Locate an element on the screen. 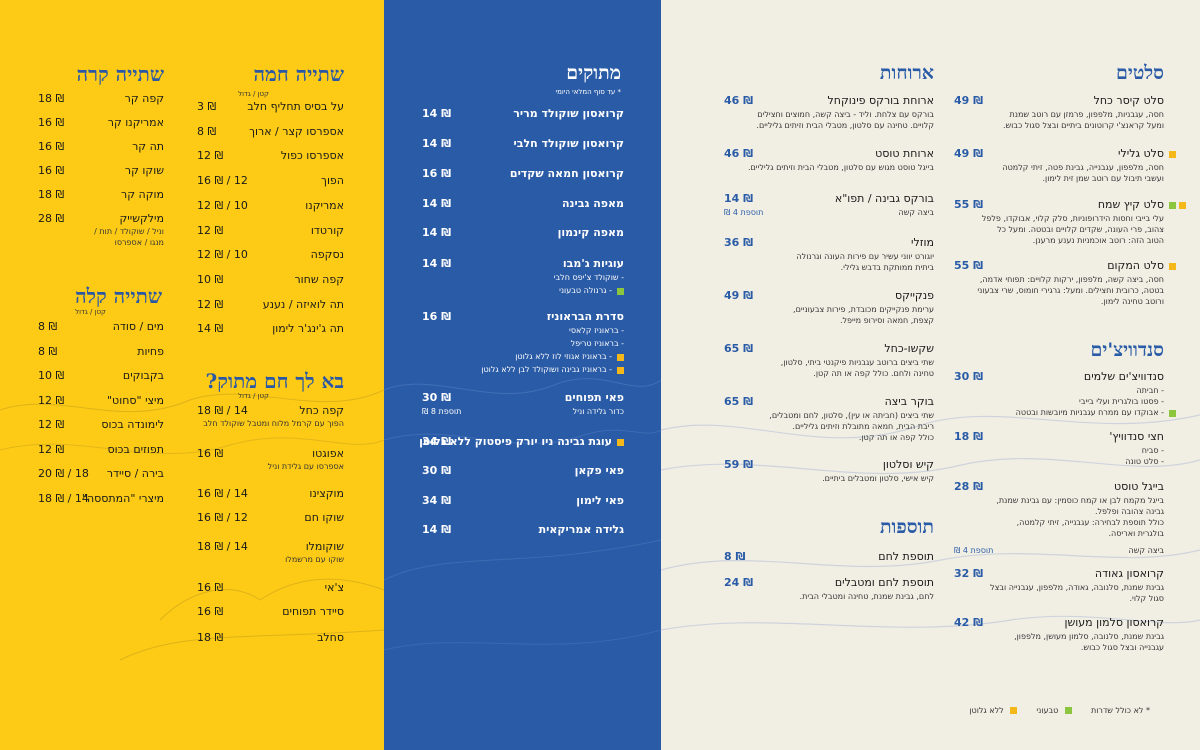  menu-item: שוקו חם 16 ₪ / 12 is located at coordinates (270, 519).